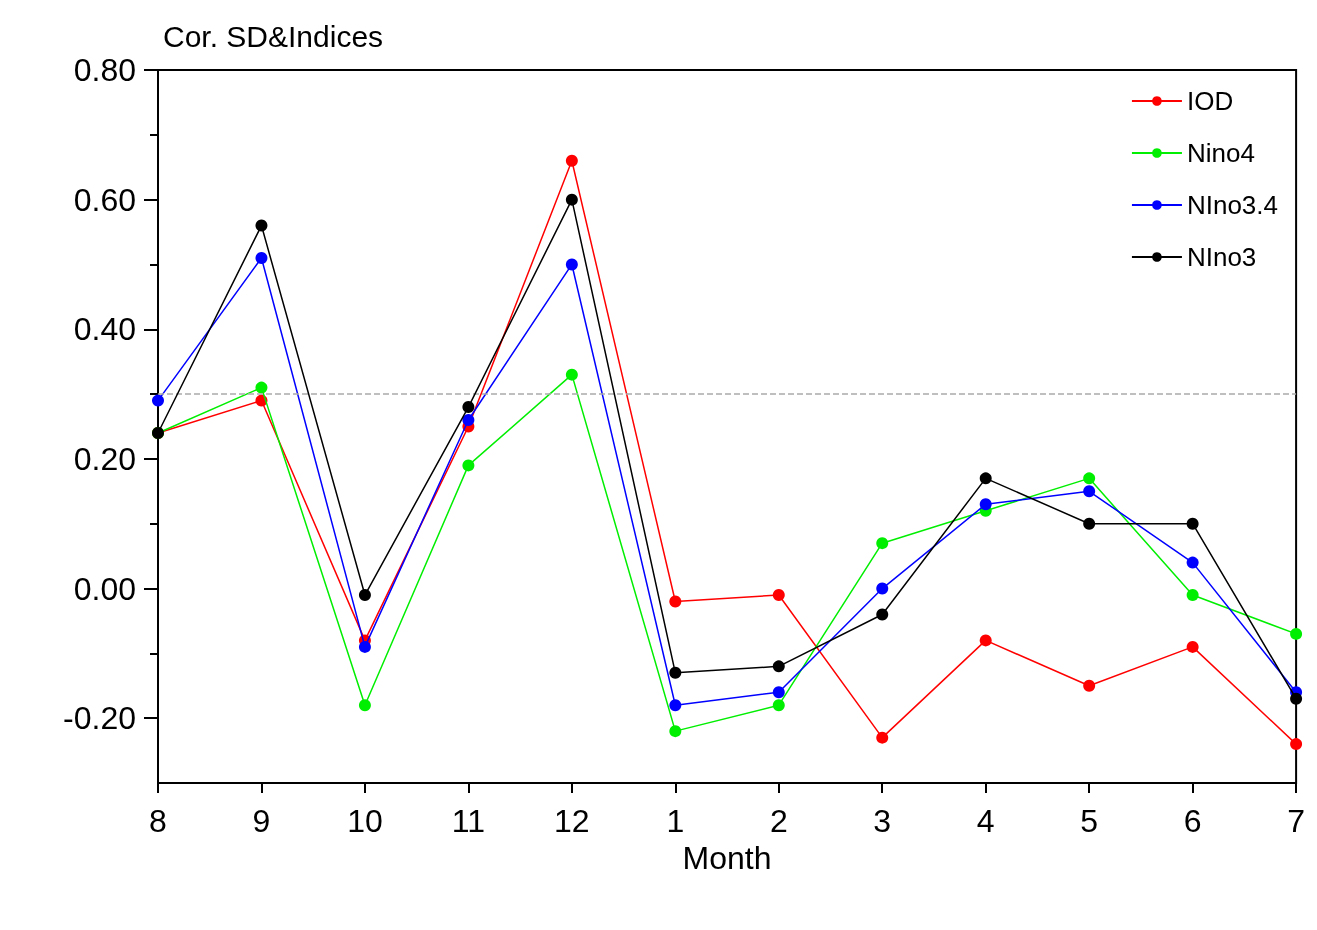 Image resolution: width=1317 pixels, height=930 pixels. I want to click on x-tick-label: 10, so click(365, 821).